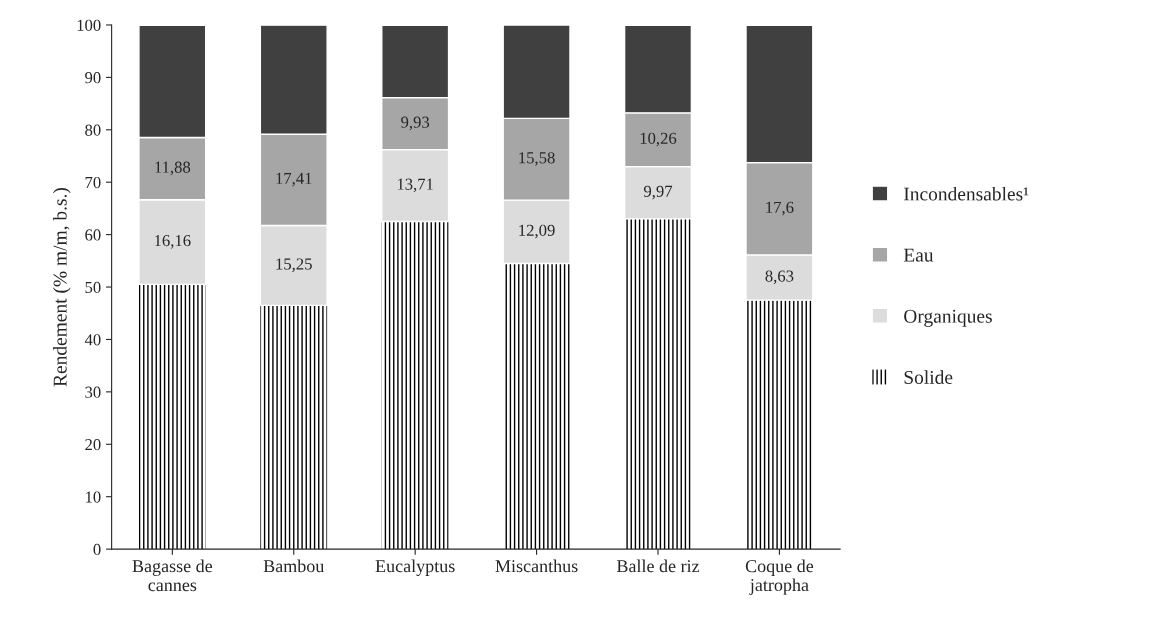 The width and height of the screenshot is (1175, 624). I want to click on y-tick-label: 80, so click(93, 130).